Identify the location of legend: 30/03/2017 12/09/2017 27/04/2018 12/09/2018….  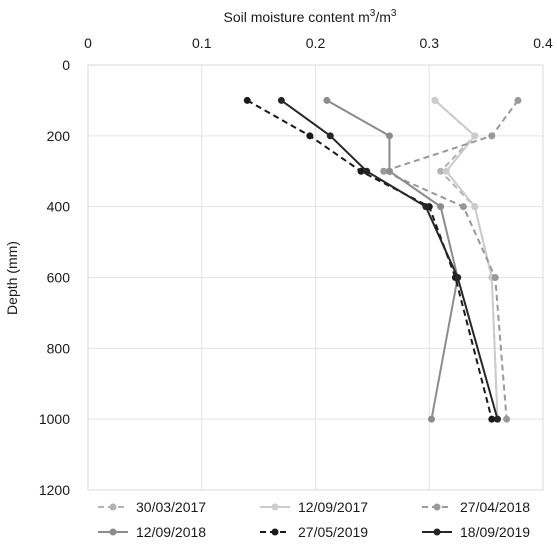
(314, 519).